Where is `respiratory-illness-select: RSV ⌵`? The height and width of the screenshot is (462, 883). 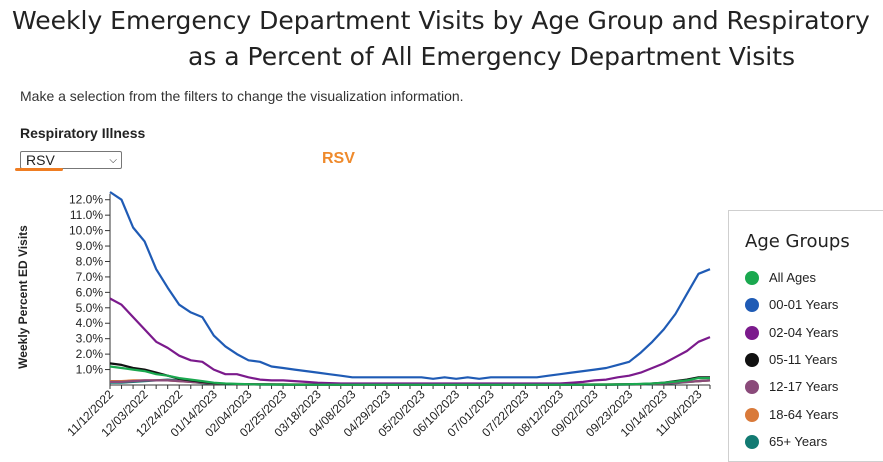 respiratory-illness-select: RSV ⌵ is located at coordinates (71, 160).